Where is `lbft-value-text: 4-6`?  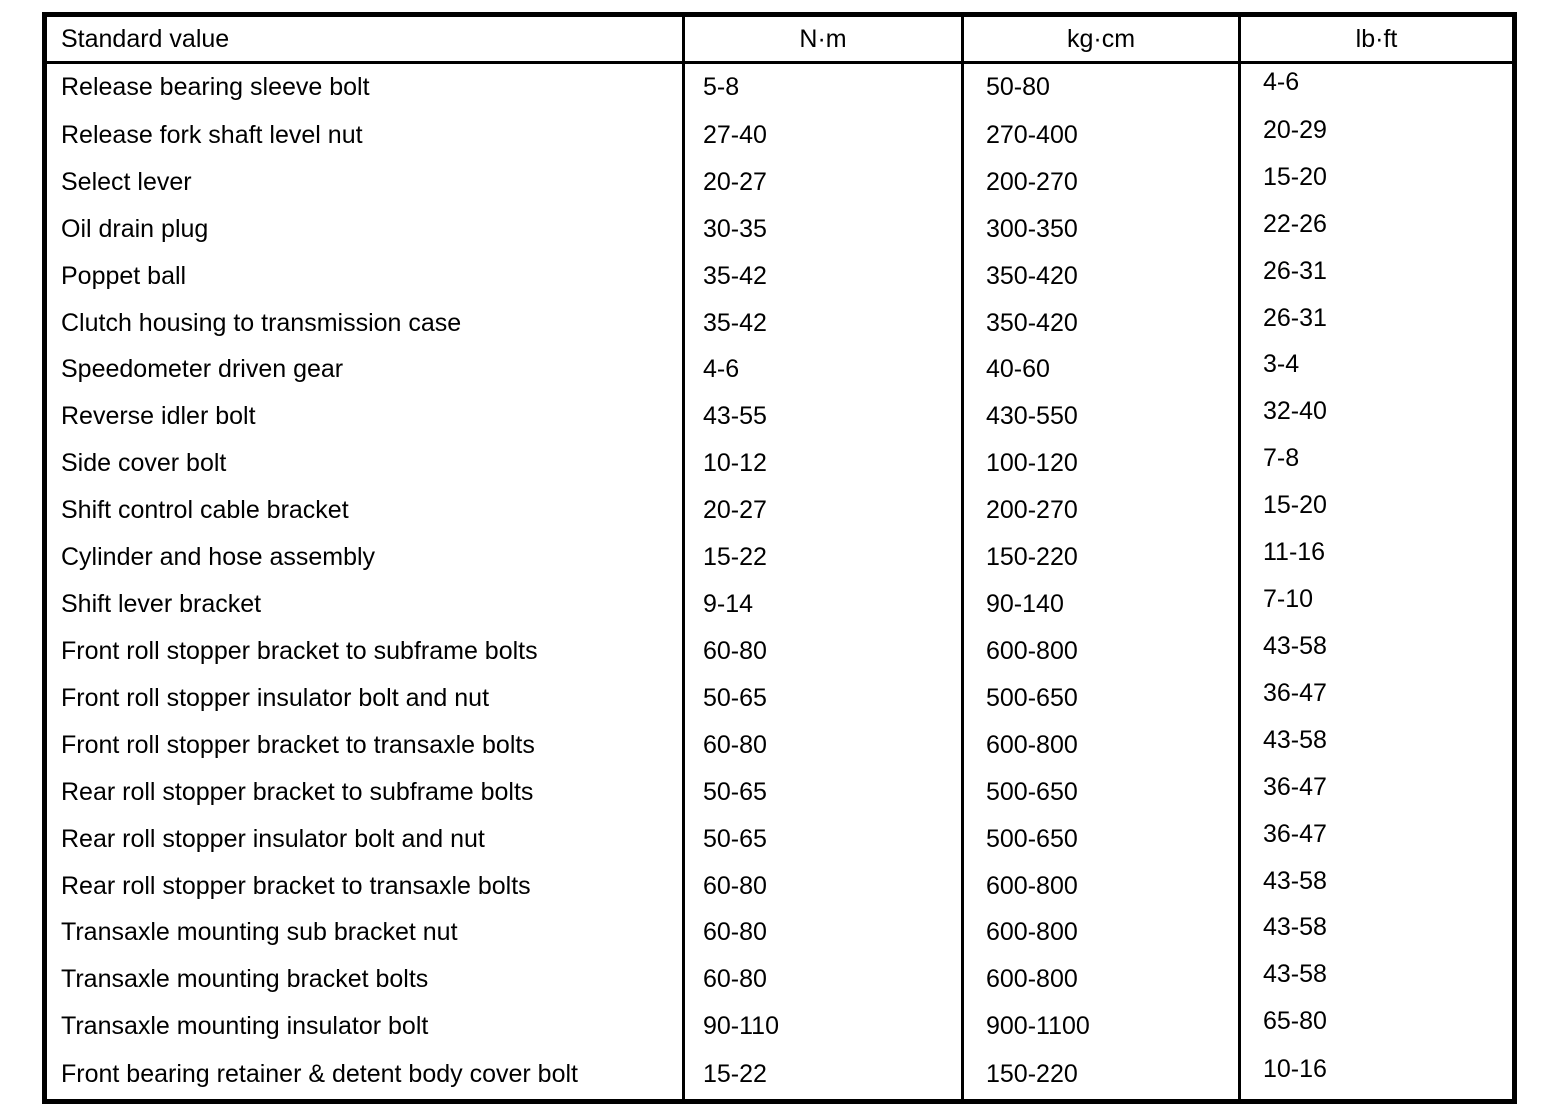
lbft-value-text: 4-6 is located at coordinates (1281, 82).